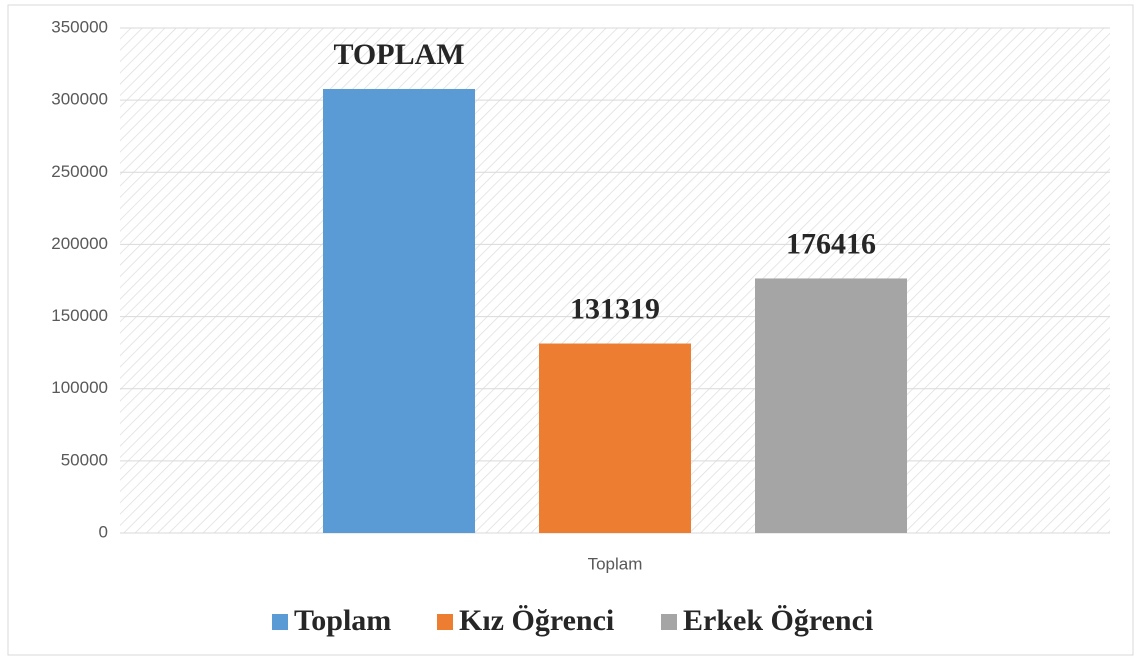  What do you see at coordinates (79, 171) in the screenshot?
I see `y-tick-label: 250000` at bounding box center [79, 171].